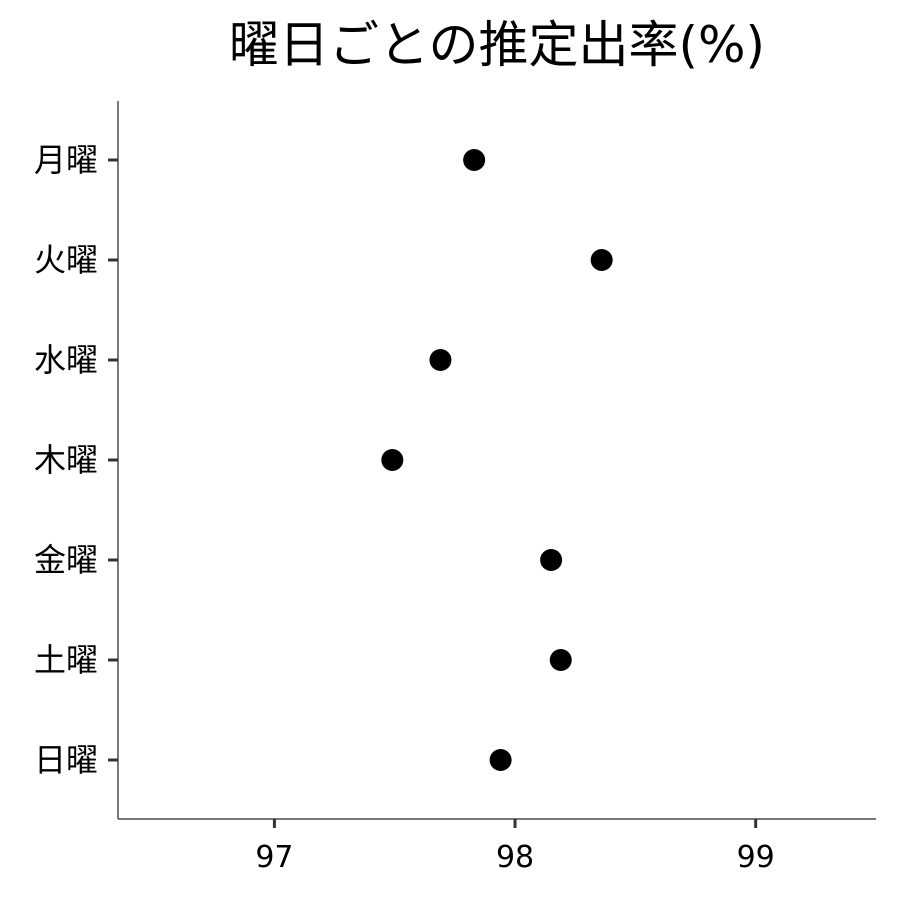 The image size is (900, 900). I want to click on y-tick-label: 火曜, so click(66, 260).